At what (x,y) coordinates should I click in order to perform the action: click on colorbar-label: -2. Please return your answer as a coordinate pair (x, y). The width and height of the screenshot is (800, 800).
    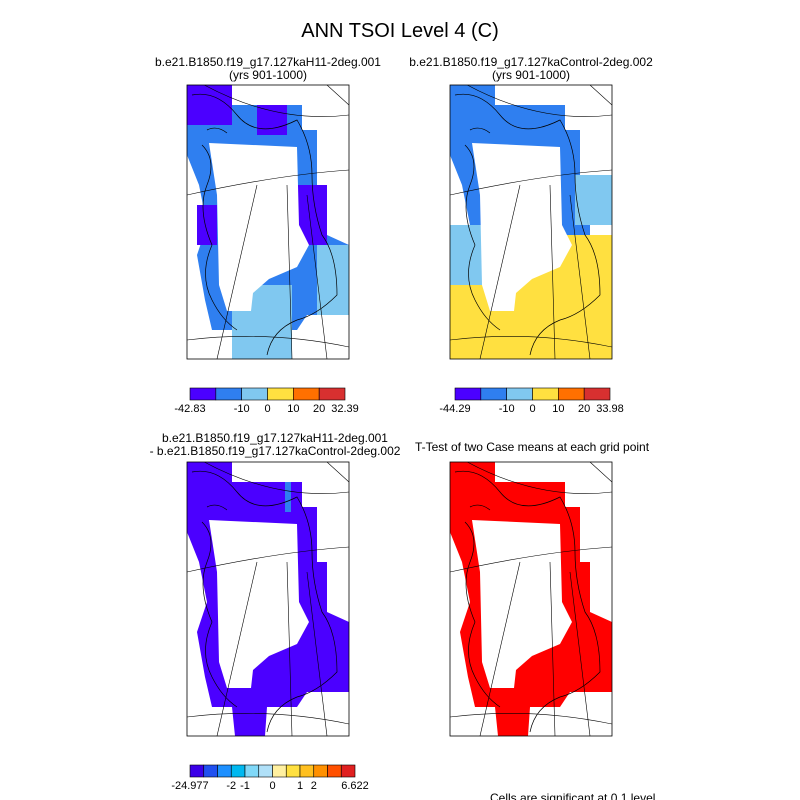
    Looking at the image, I should click on (231, 786).